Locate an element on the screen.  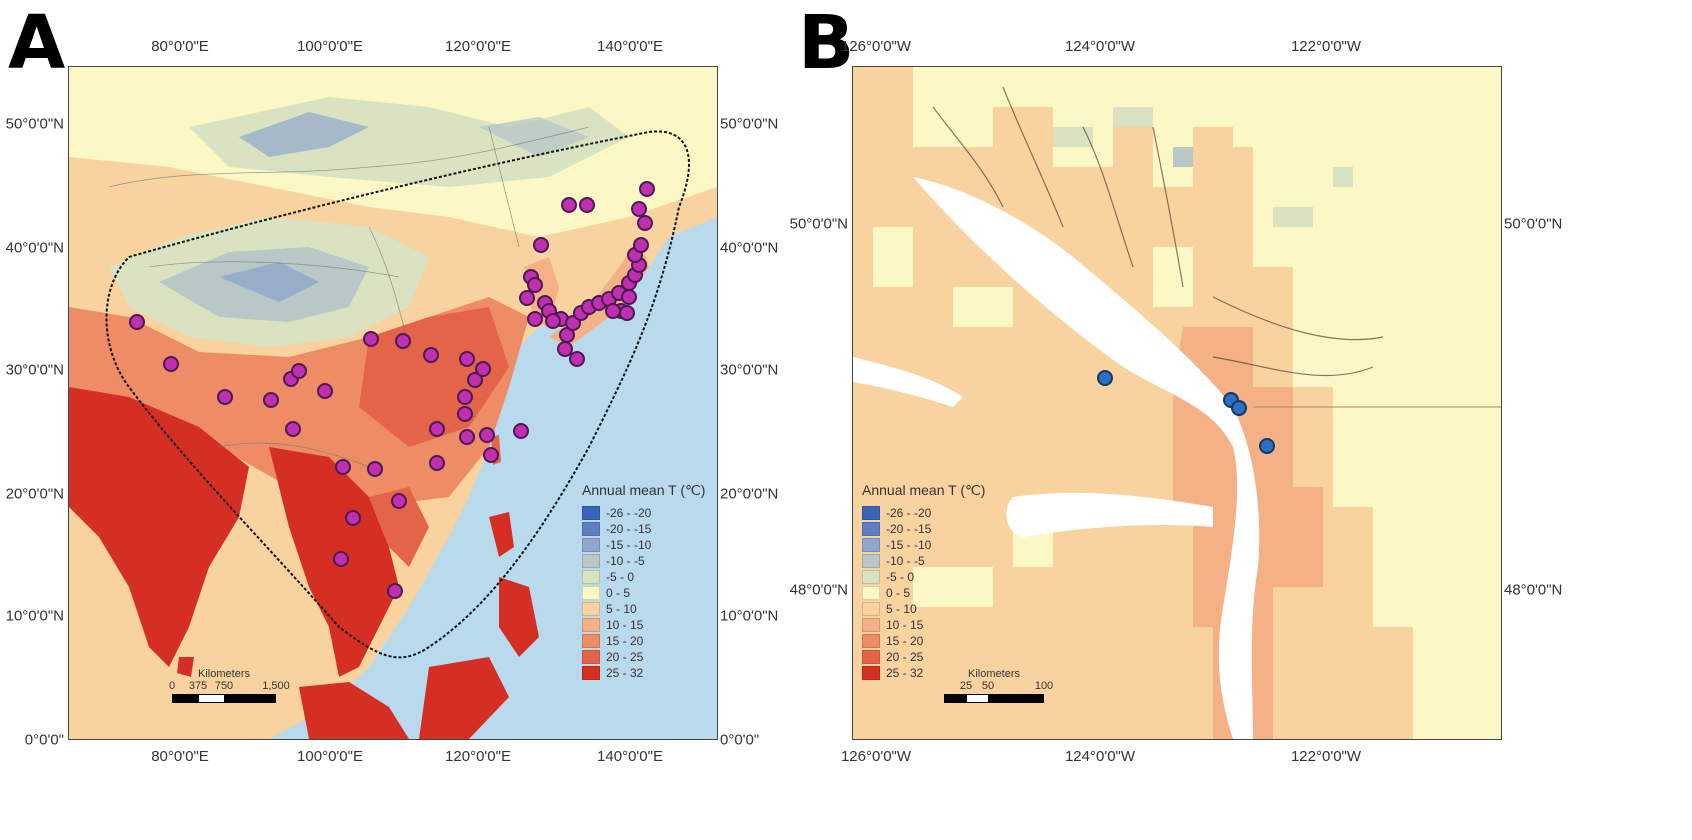
top-tick-label: 122°0'0"W is located at coordinates (1326, 46).